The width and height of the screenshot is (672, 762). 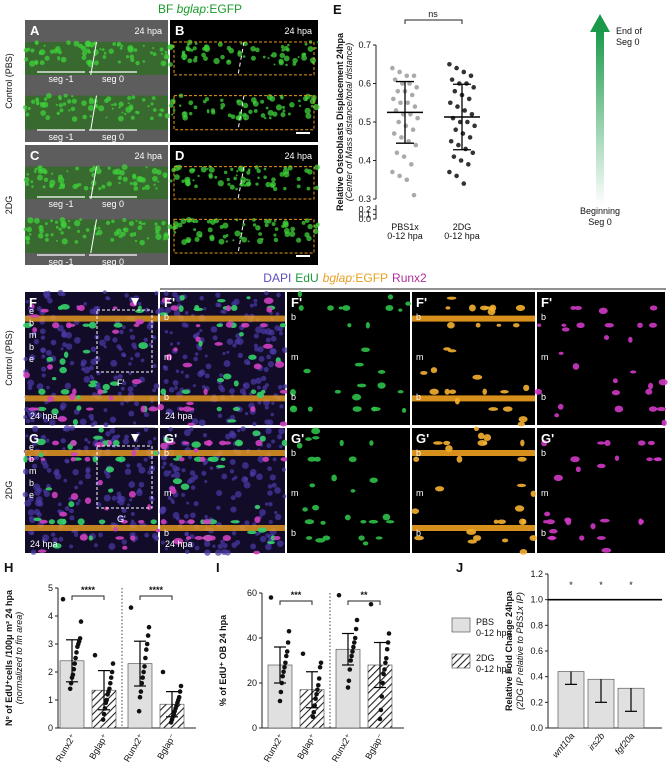 I want to click on arrow-label: Seg 0, so click(x=600, y=222).